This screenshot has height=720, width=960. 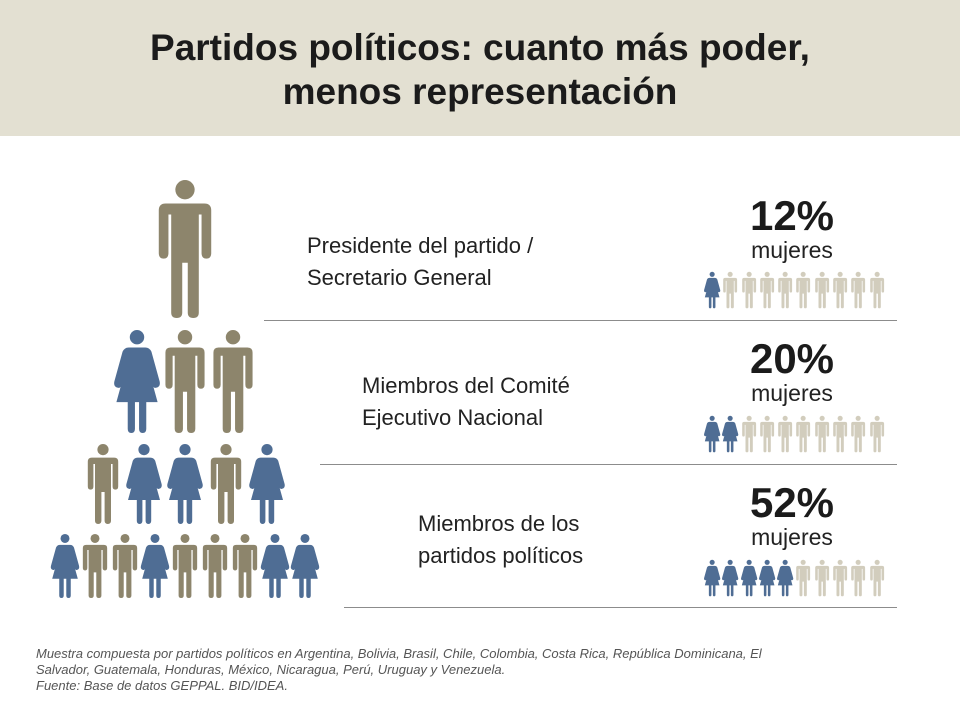 What do you see at coordinates (480, 91) in the screenshot?
I see `title-line-2: menos representación` at bounding box center [480, 91].